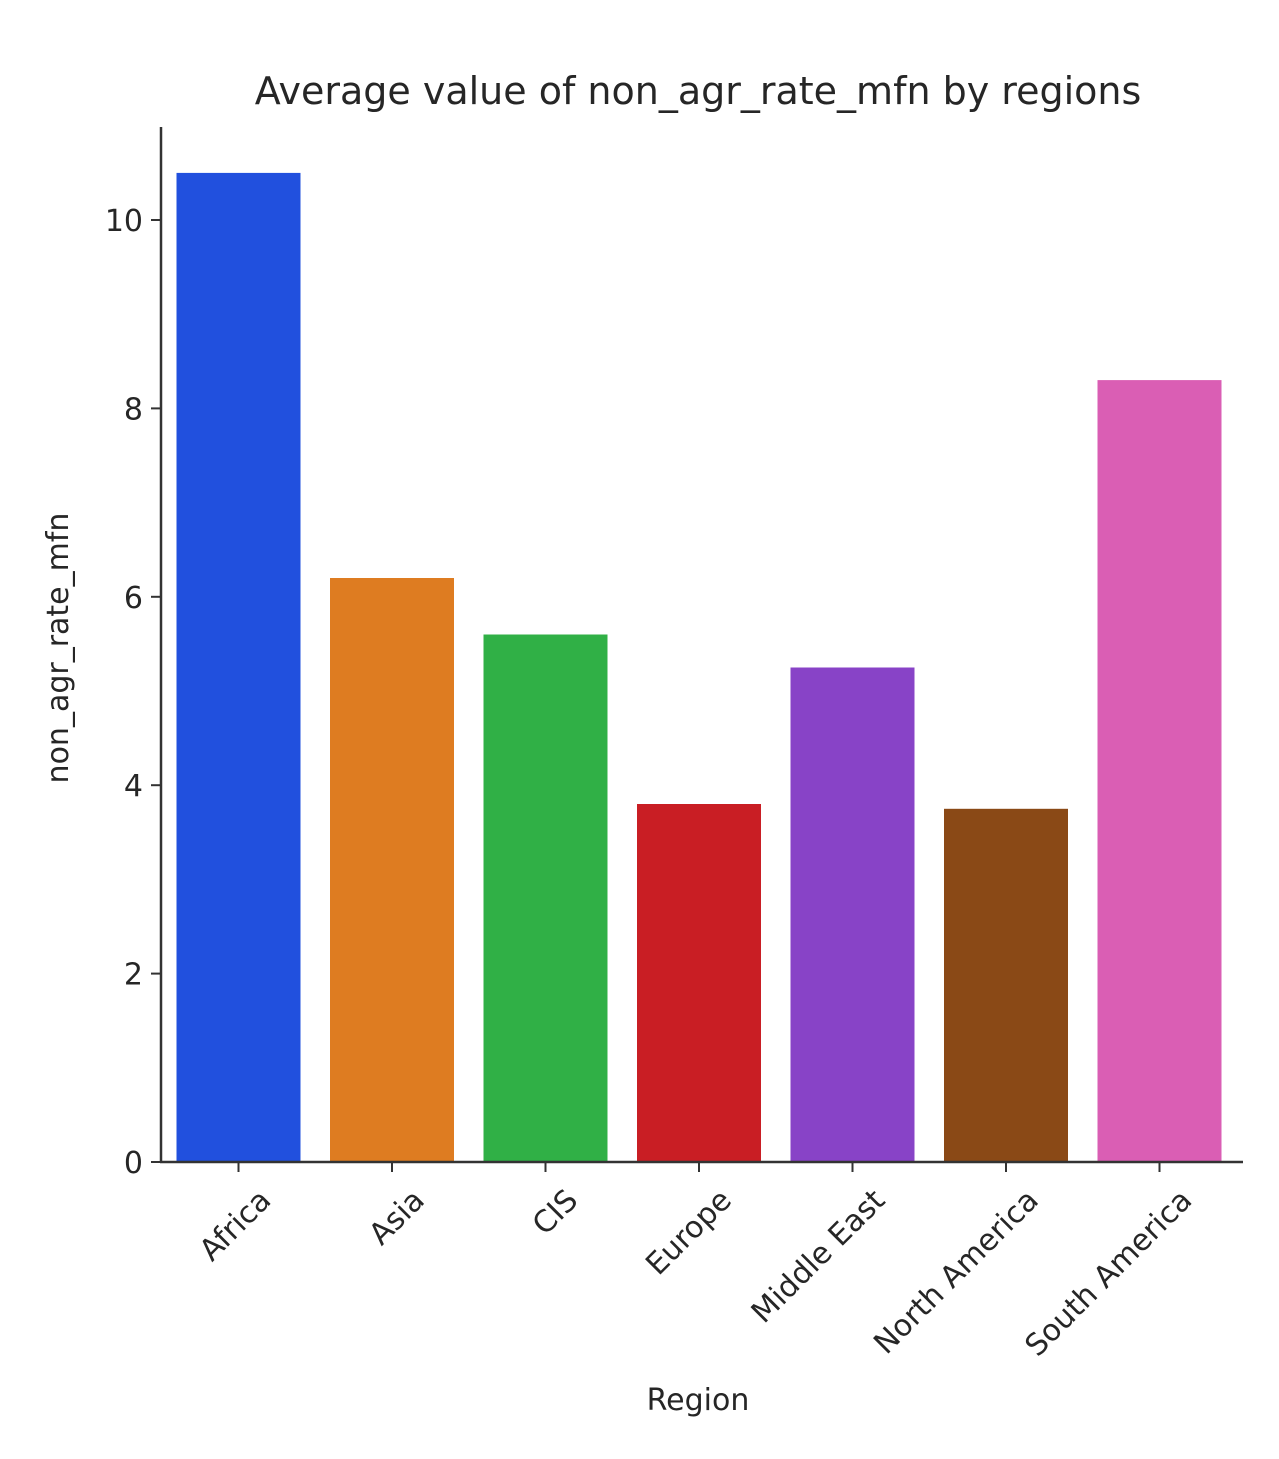  I want to click on y-axis-label: non_agr_rate_mfn, so click(58, 648).